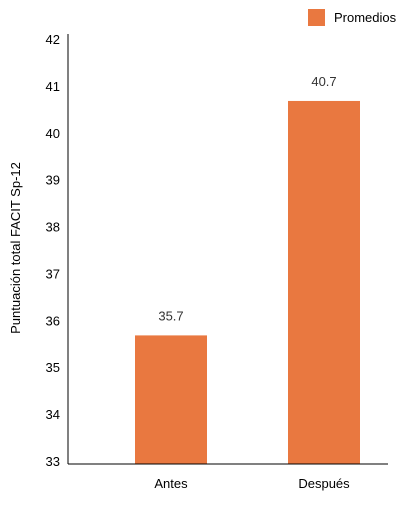 The image size is (403, 513). I want to click on y-axis-title: Puntuación total FACIT Sp-12, so click(15, 248).